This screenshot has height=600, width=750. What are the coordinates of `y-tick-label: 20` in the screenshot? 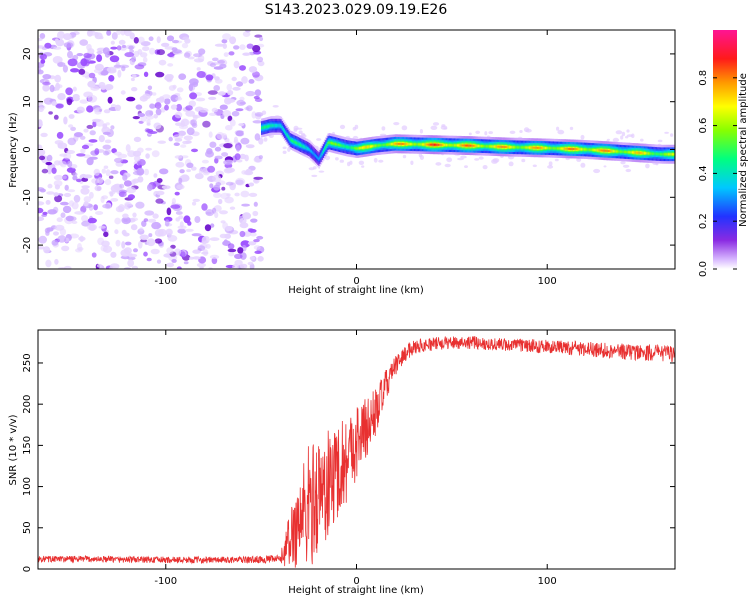 It's located at (27, 54).